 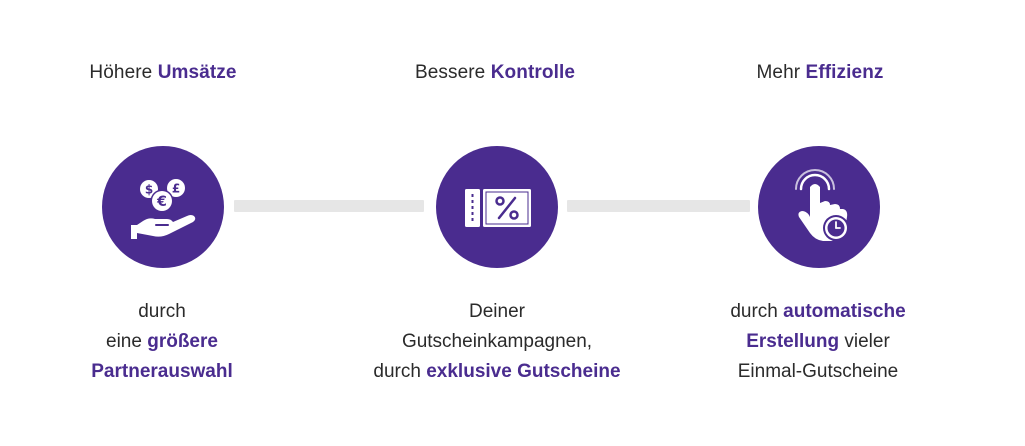 I want to click on desc-line: Gutscheinkampagnen,, so click(x=497, y=341).